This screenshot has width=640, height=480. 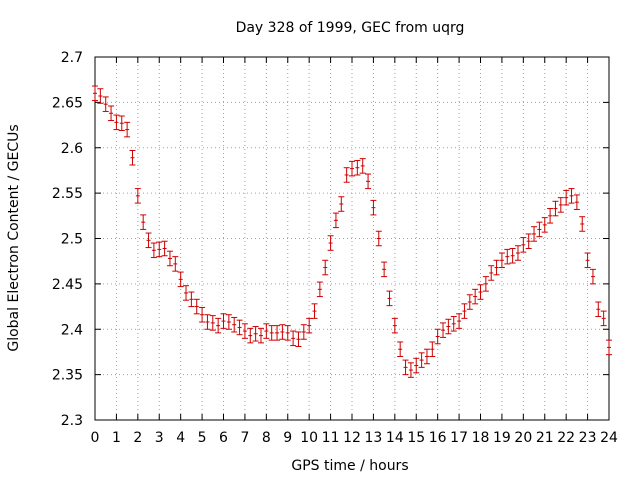 I want to click on y-tick-label: 2.55, so click(x=67, y=194).